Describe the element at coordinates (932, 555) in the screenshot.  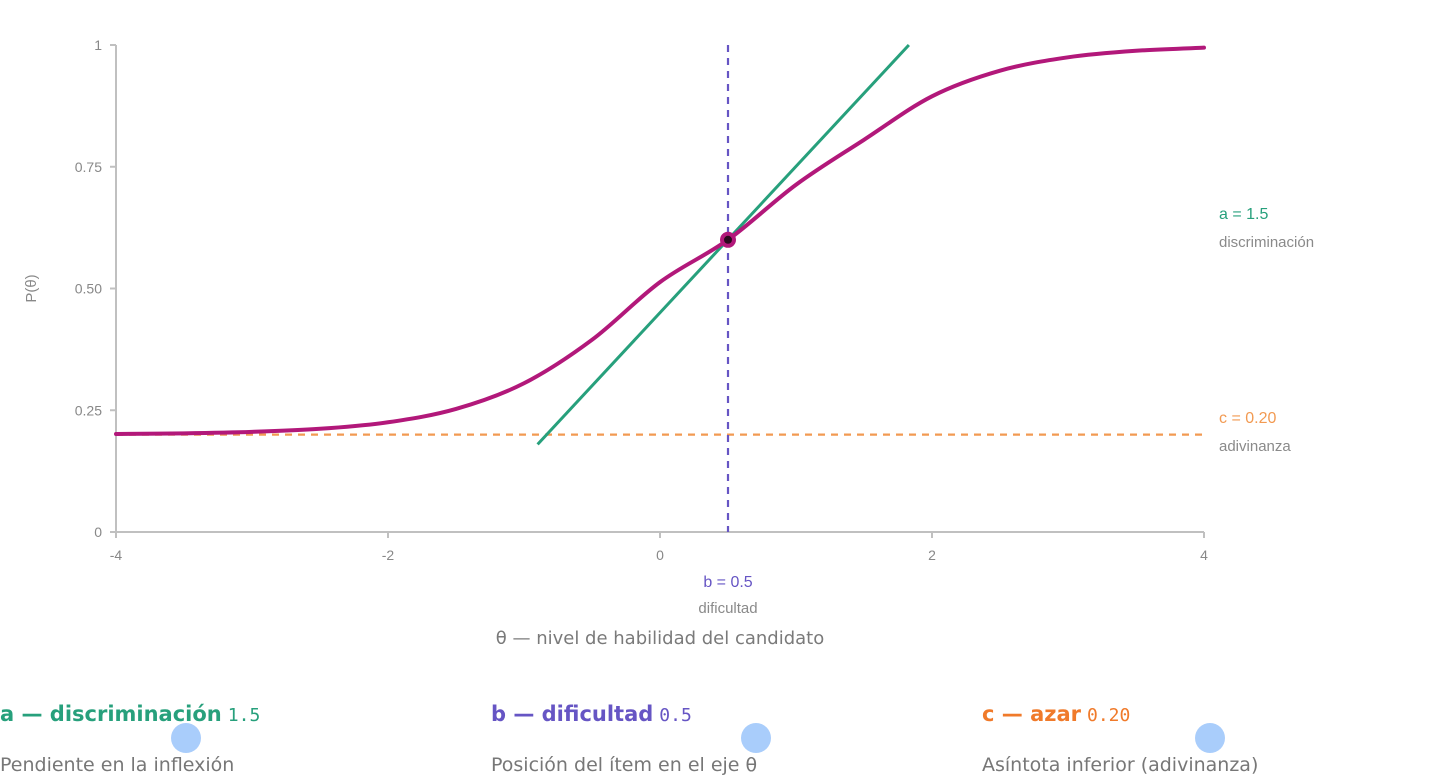
I see `x-tick-label: 2` at that location.